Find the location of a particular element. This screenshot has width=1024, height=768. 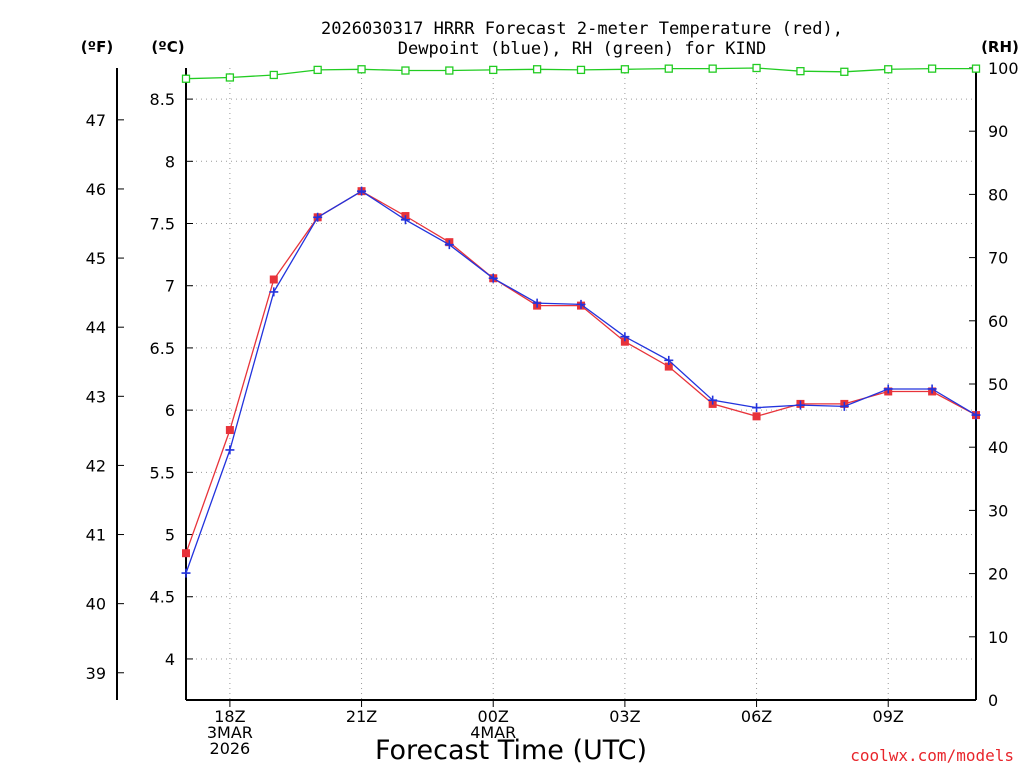

celsius-tick-label: 6.5 is located at coordinates (162, 348).